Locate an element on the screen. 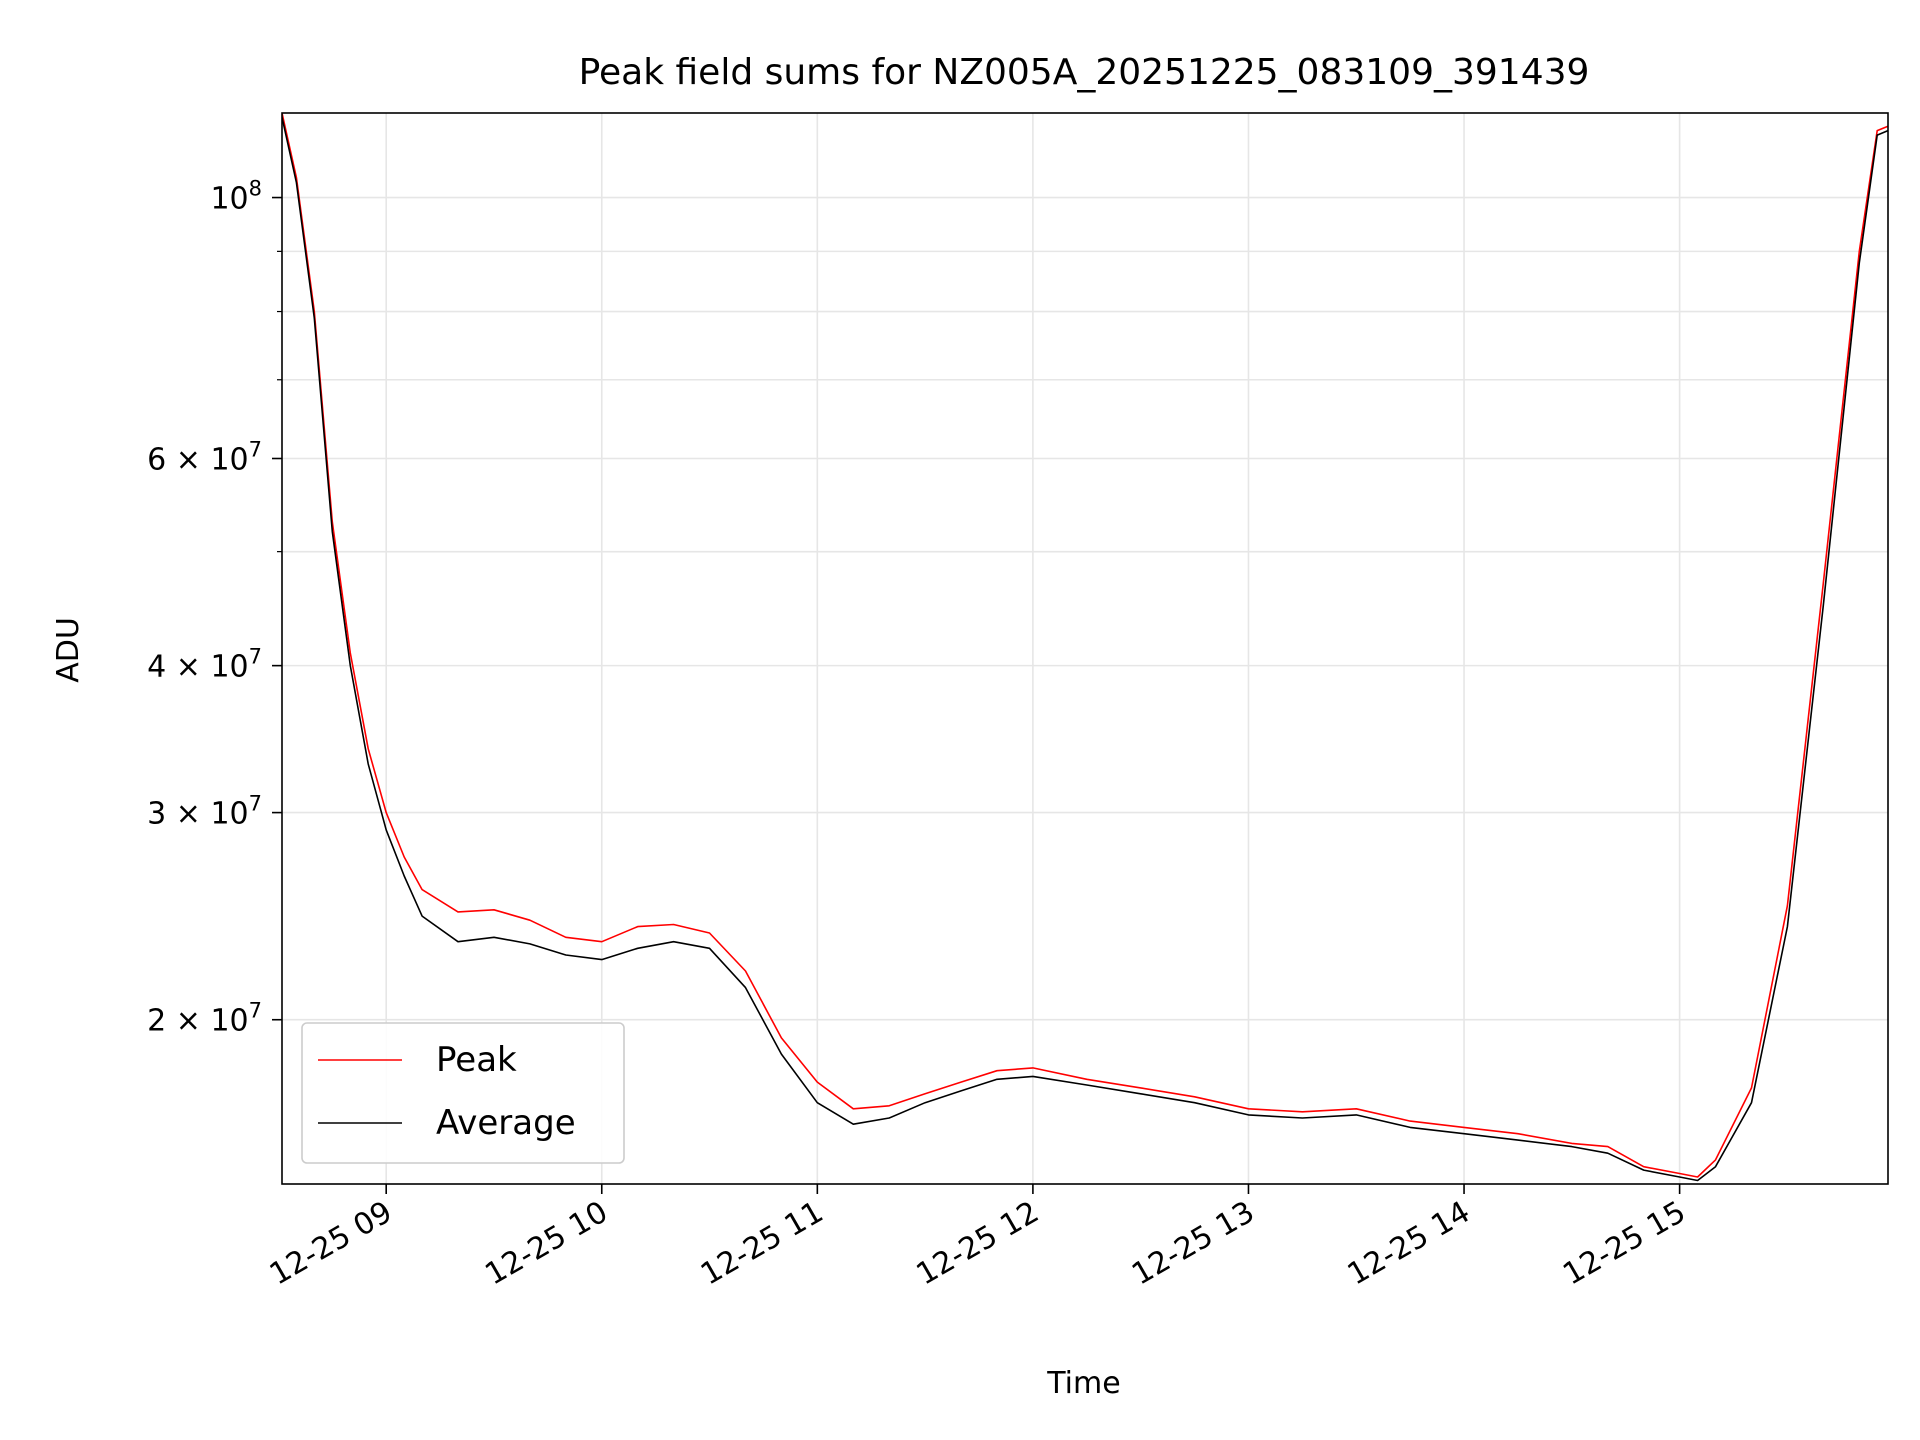 Image resolution: width=1920 pixels, height=1440 pixels. x-axis-label: Time is located at coordinates (1083, 1383).